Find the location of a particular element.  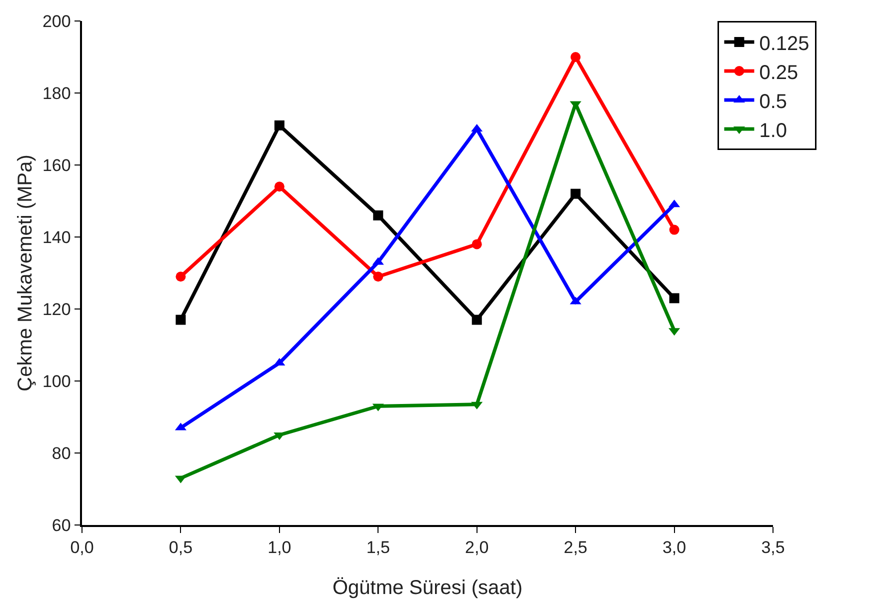

y-tick-label: 200 is located at coordinates (56, 21).